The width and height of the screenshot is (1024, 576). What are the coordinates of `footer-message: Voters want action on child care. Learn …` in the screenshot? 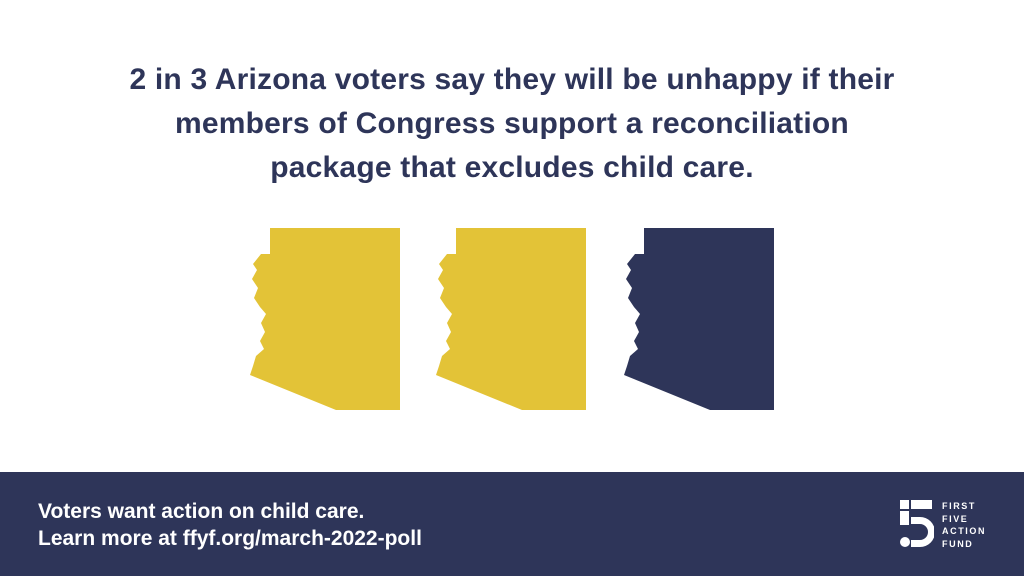 It's located at (230, 525).